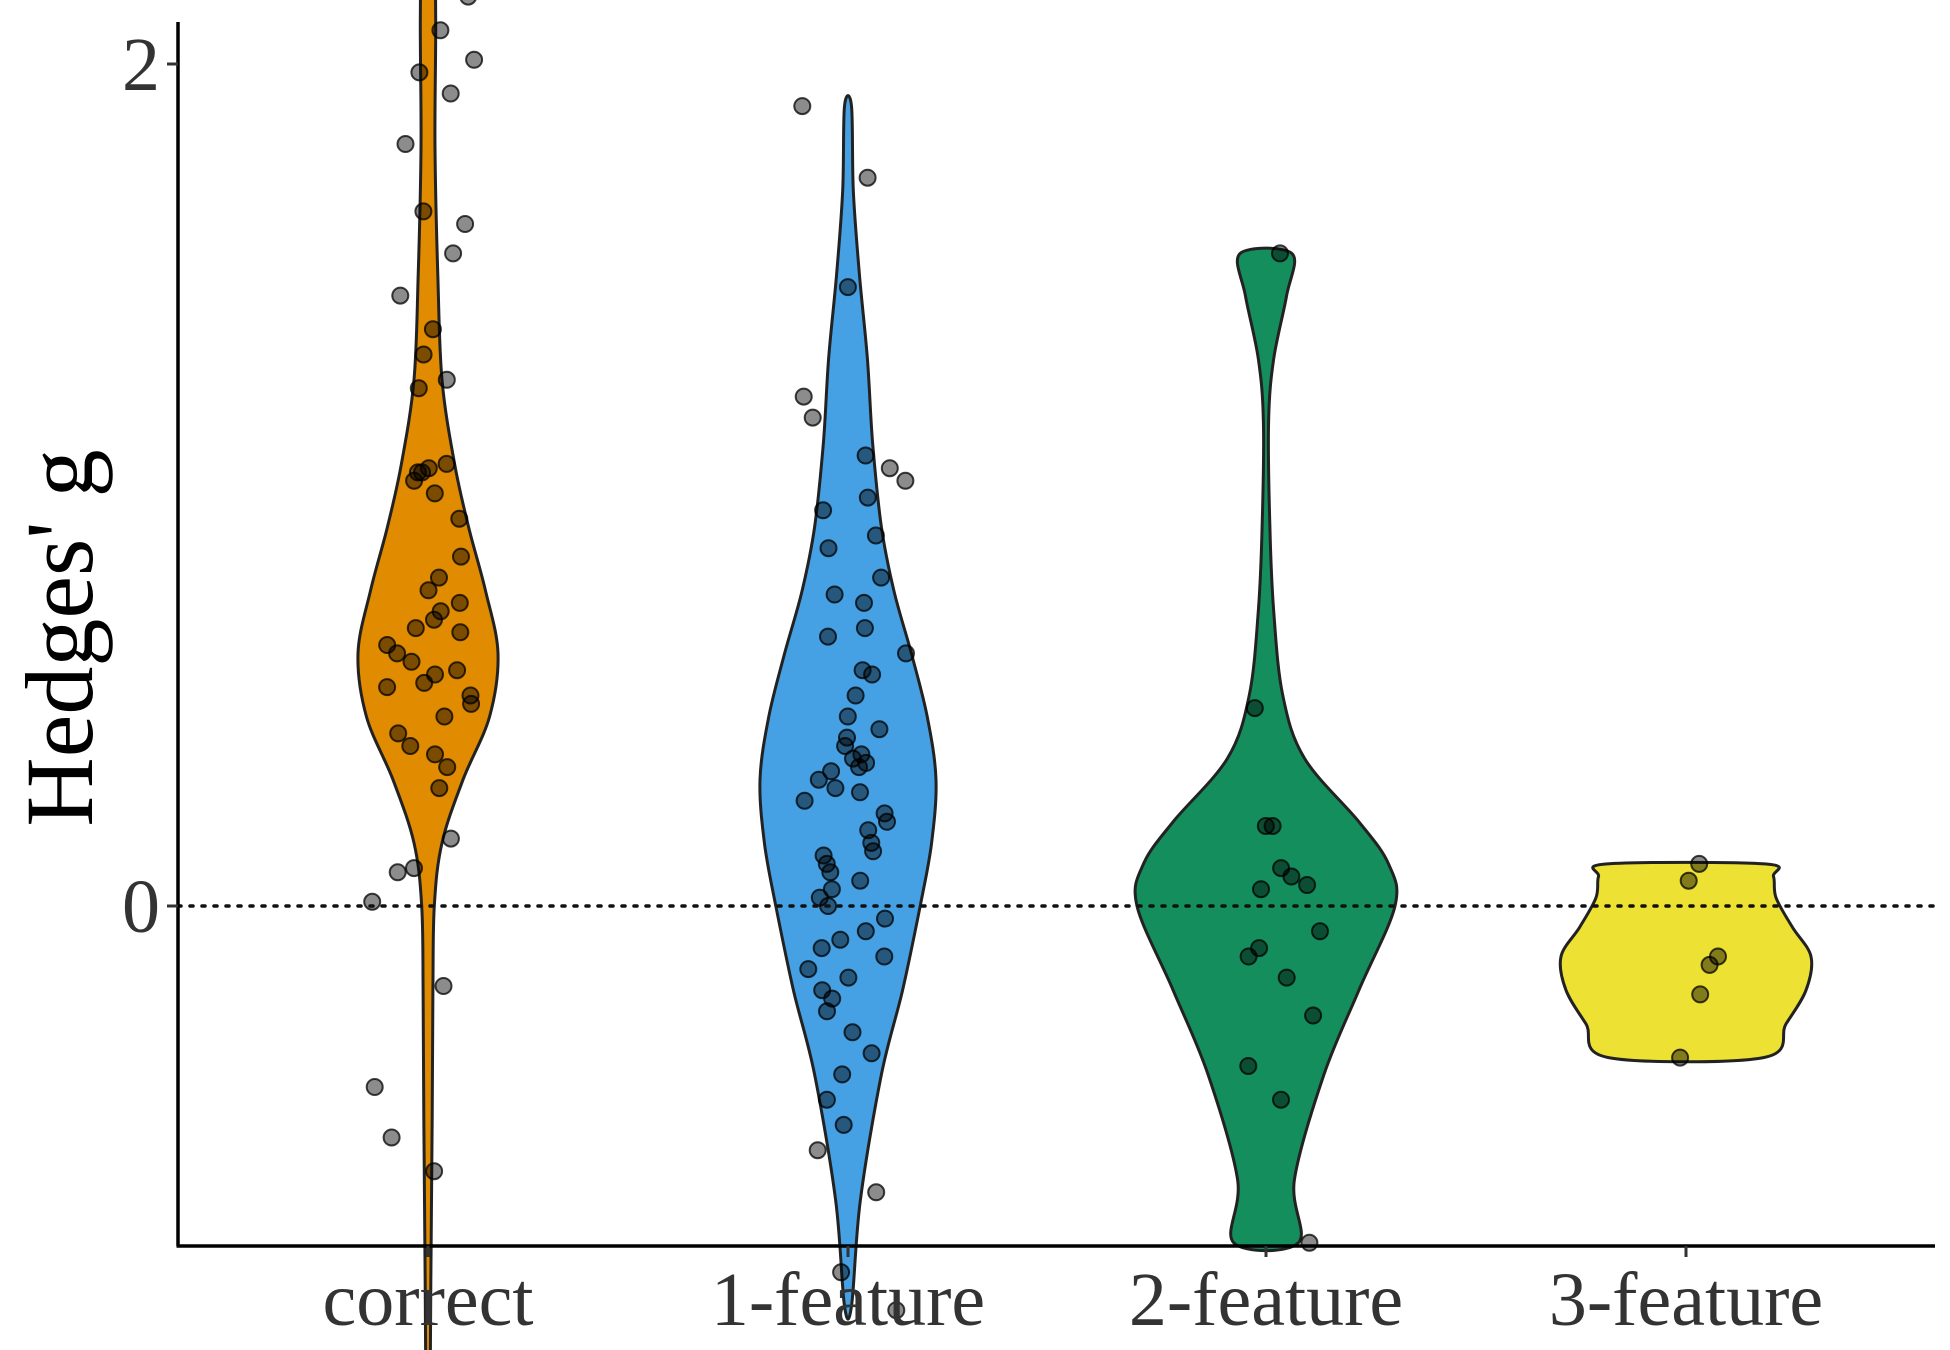 This screenshot has height=1350, width=1950. I want to click on y-tick-label: 2, so click(141, 65).